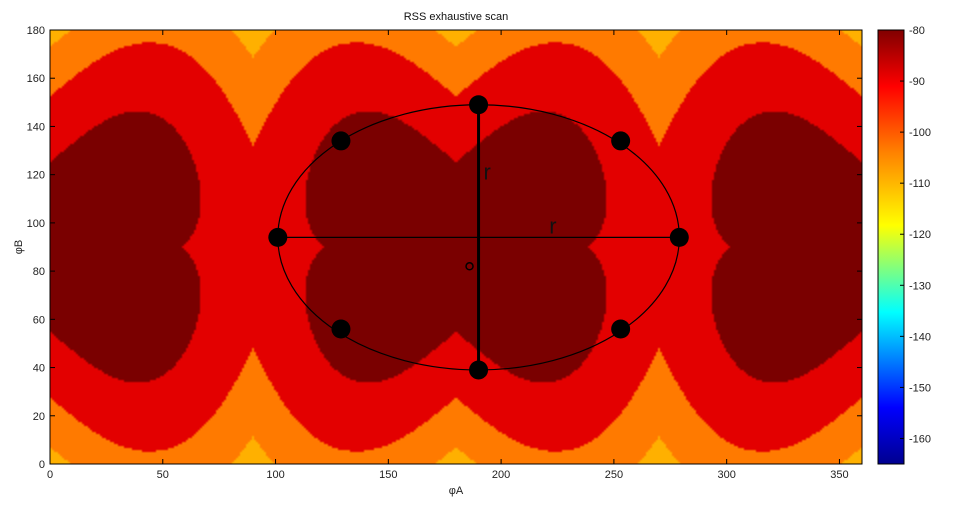 This screenshot has height=514, width=962. Describe the element at coordinates (920, 235) in the screenshot. I see `colorbar-tick-label: -120` at that location.